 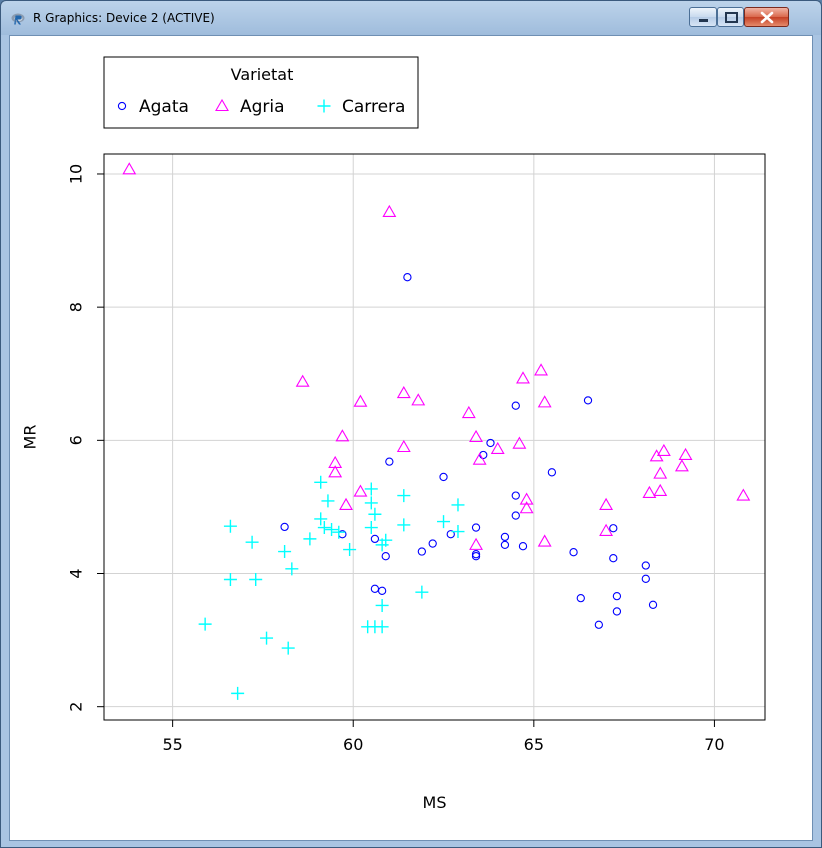 What do you see at coordinates (76, 573) in the screenshot?
I see `y-tick-label: 4` at bounding box center [76, 573].